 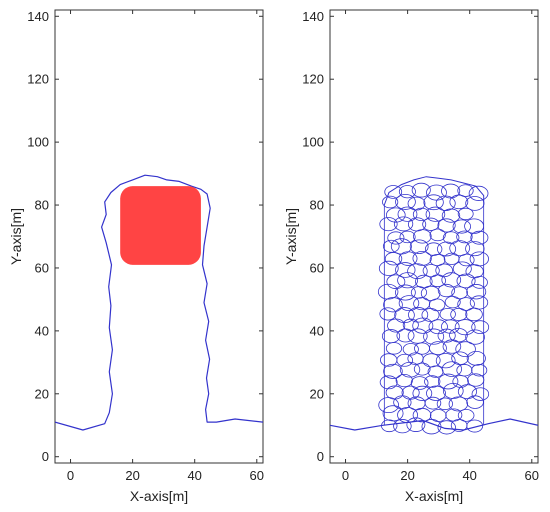 I want to click on y-tick-label: 140, so click(x=38, y=16).